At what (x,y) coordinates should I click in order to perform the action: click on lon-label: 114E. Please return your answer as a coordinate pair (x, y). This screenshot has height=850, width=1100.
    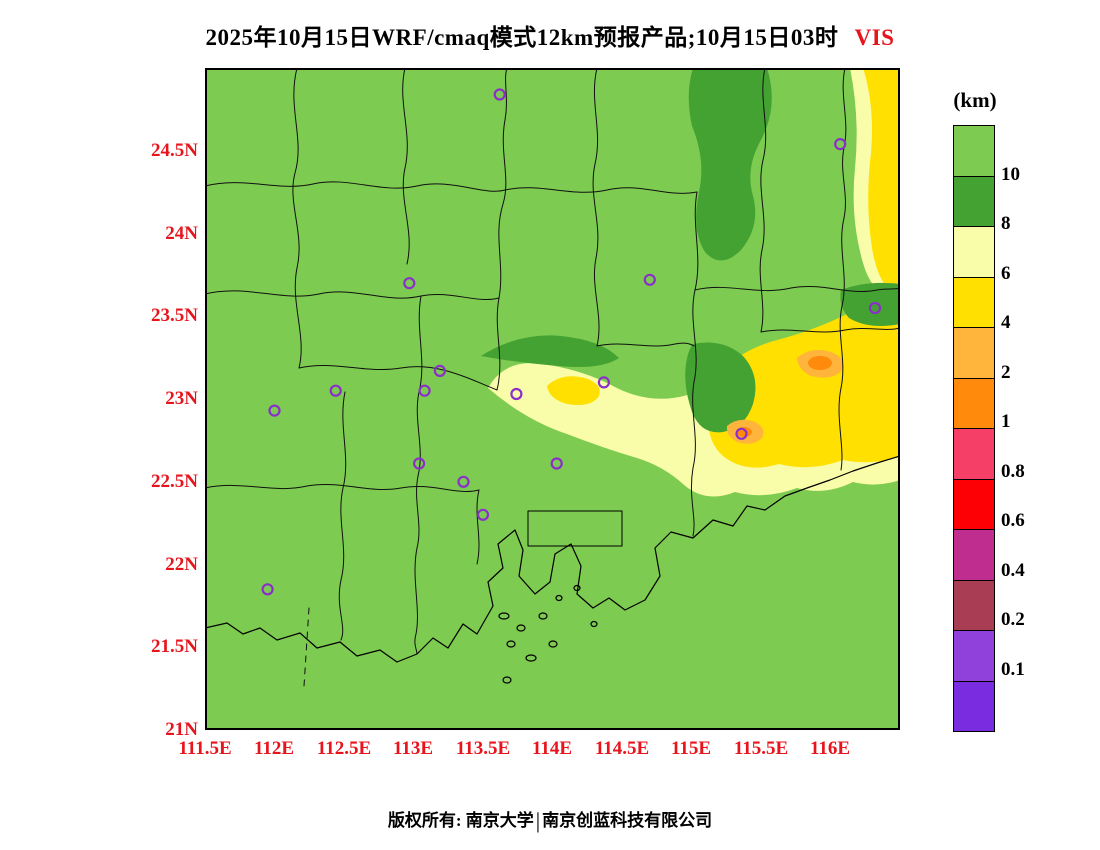
    Looking at the image, I should click on (552, 748).